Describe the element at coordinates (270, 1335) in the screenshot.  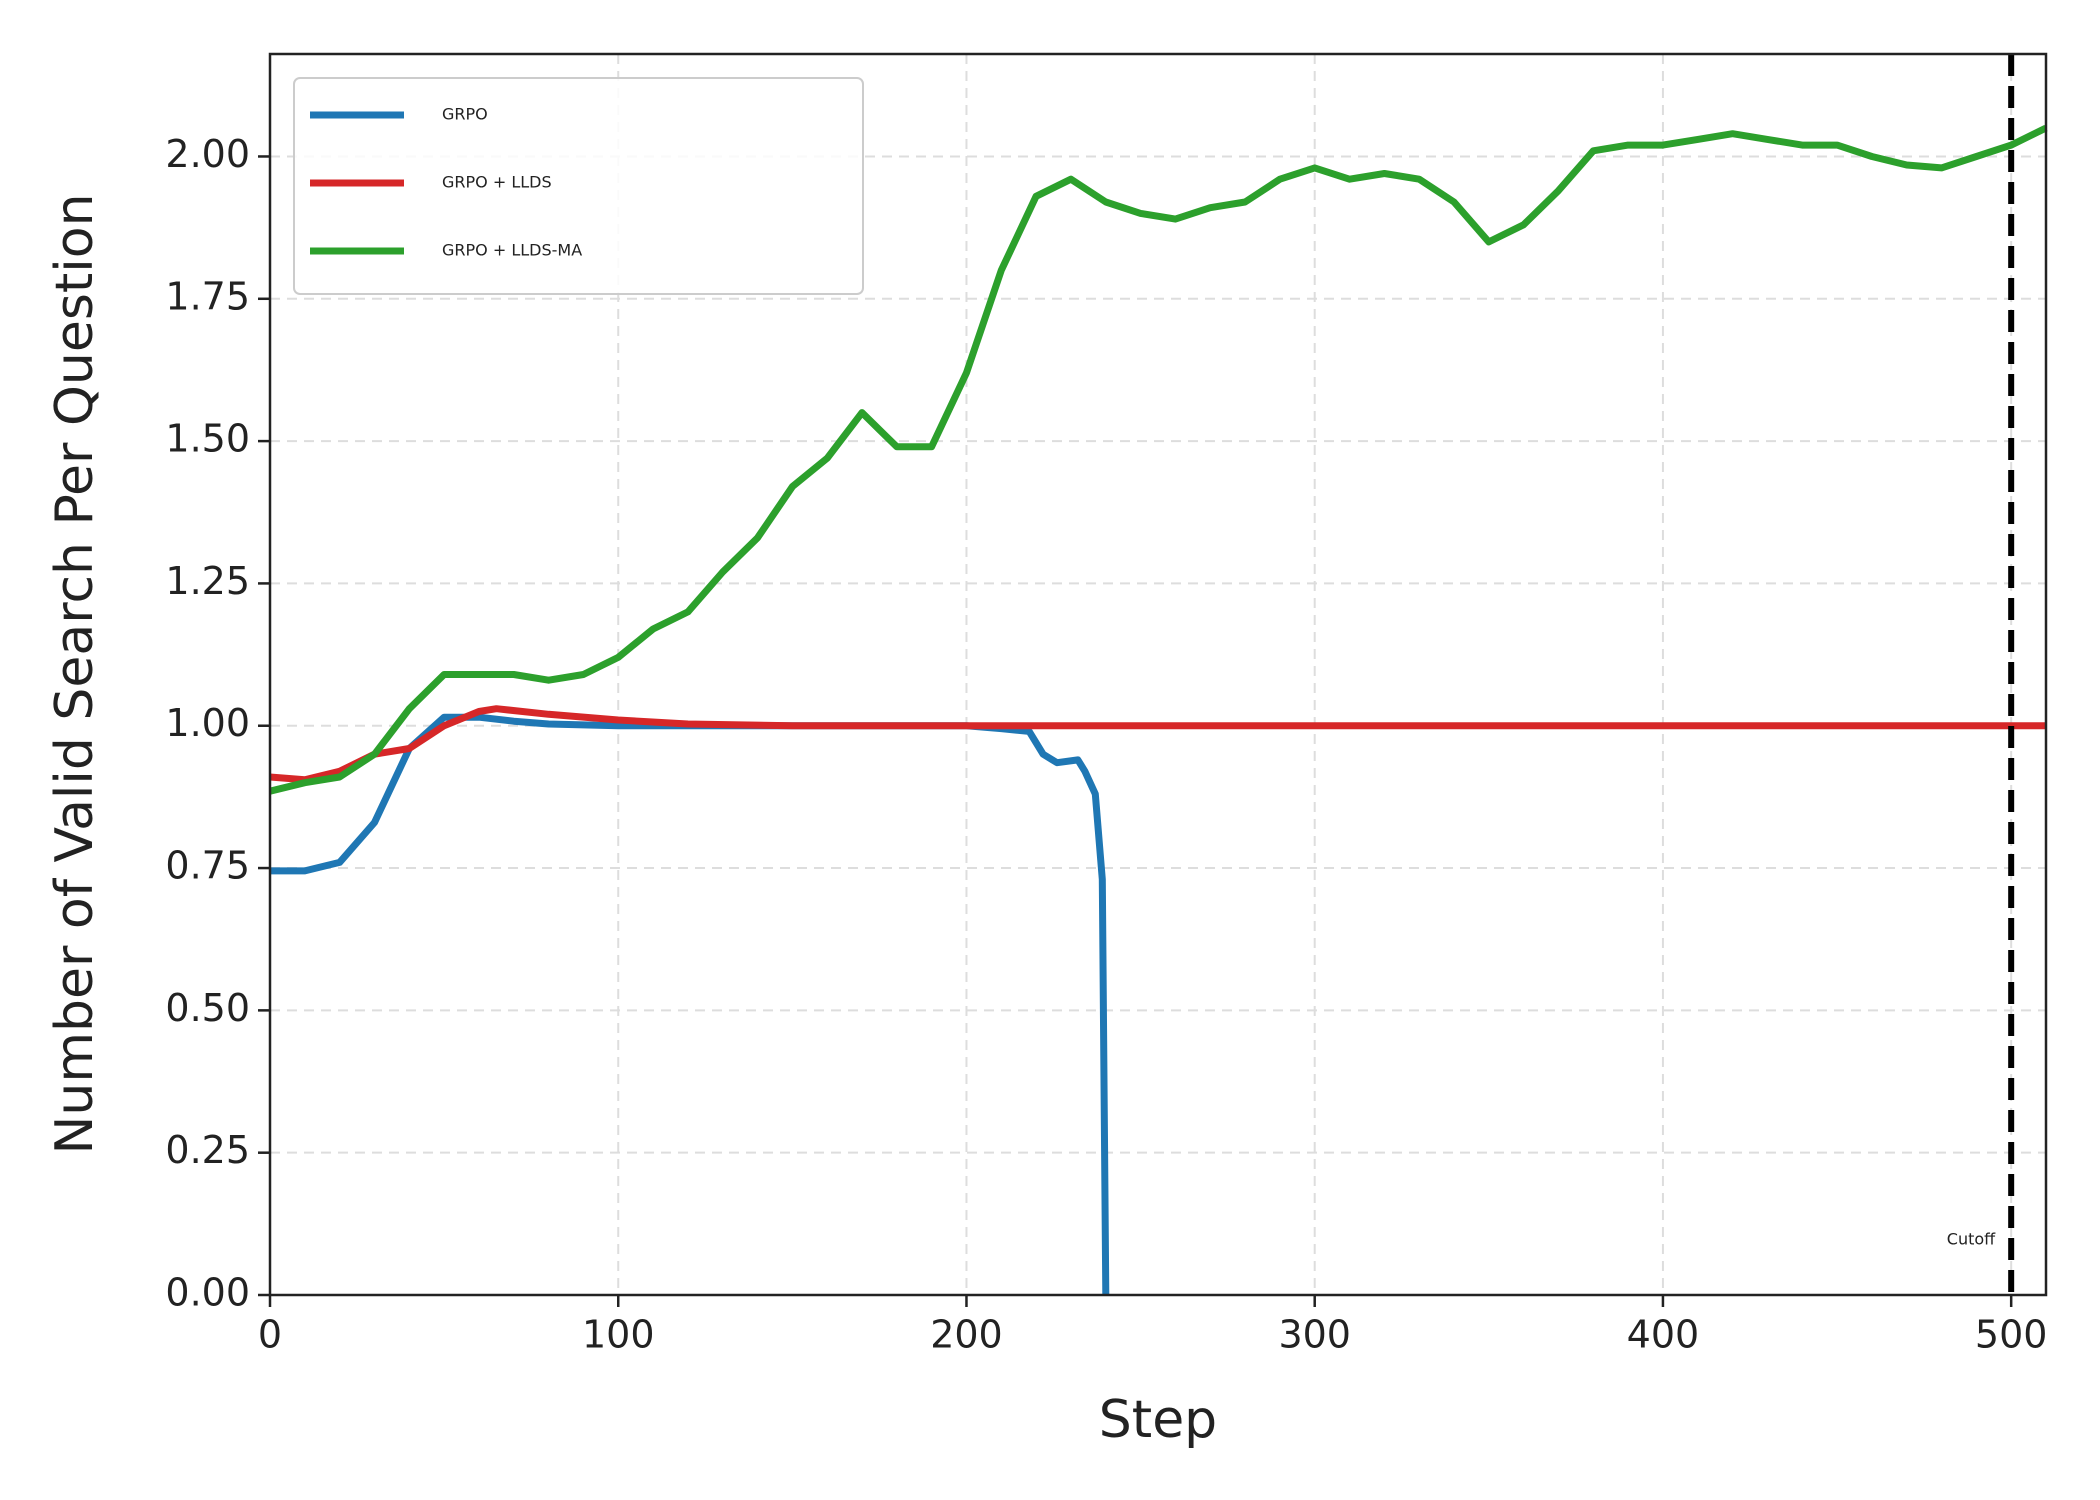
I see `x-tick-label: 0` at that location.